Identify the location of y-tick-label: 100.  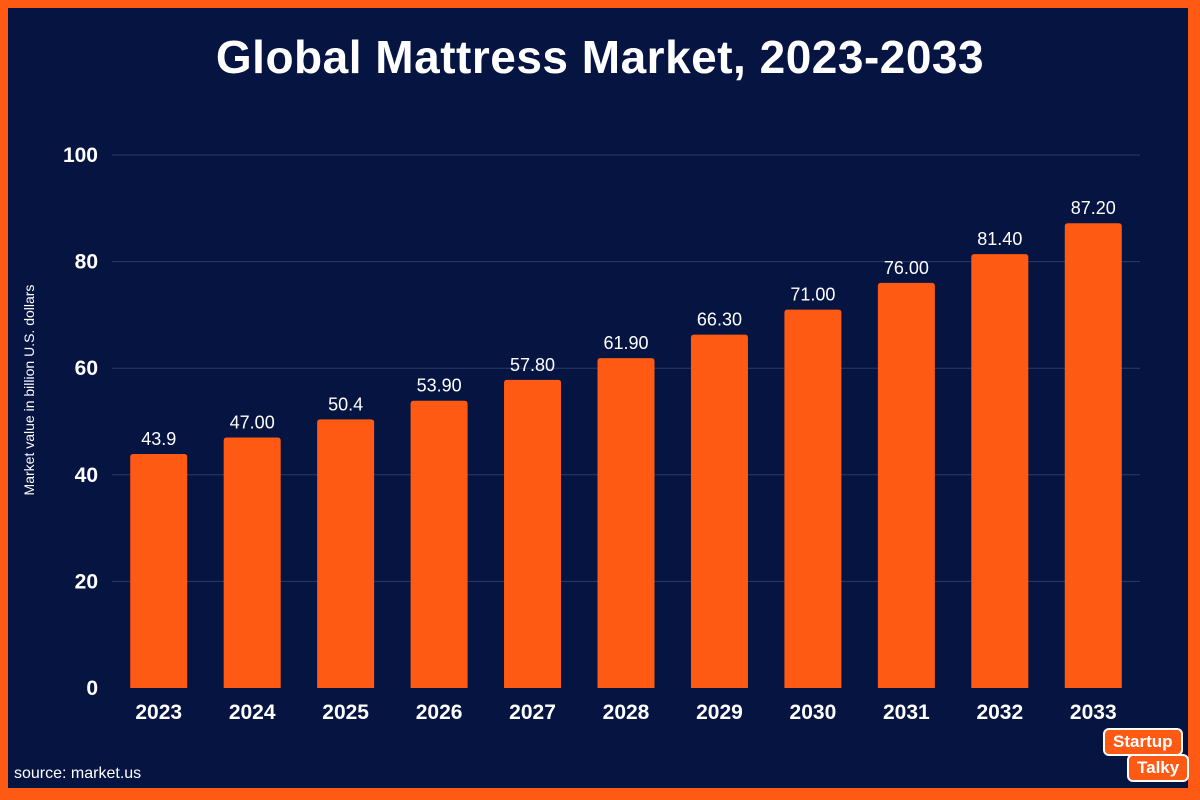
(80, 155).